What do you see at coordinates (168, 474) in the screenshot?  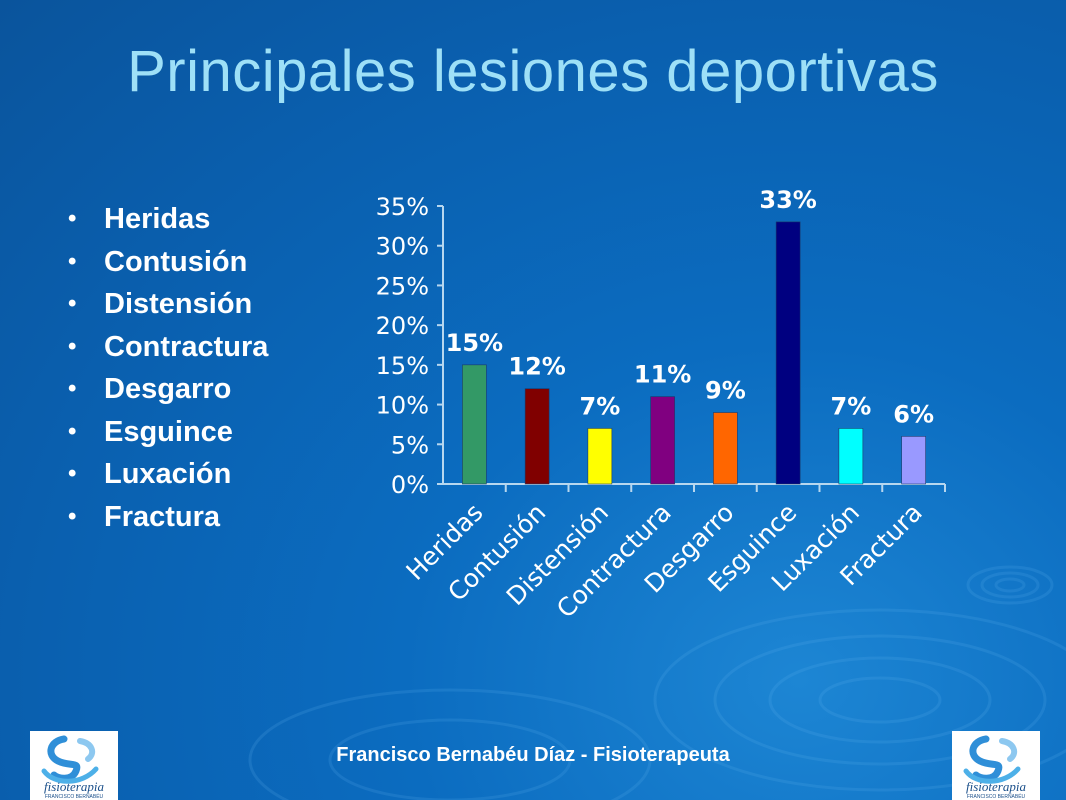 I see `list-item: Luxación` at bounding box center [168, 474].